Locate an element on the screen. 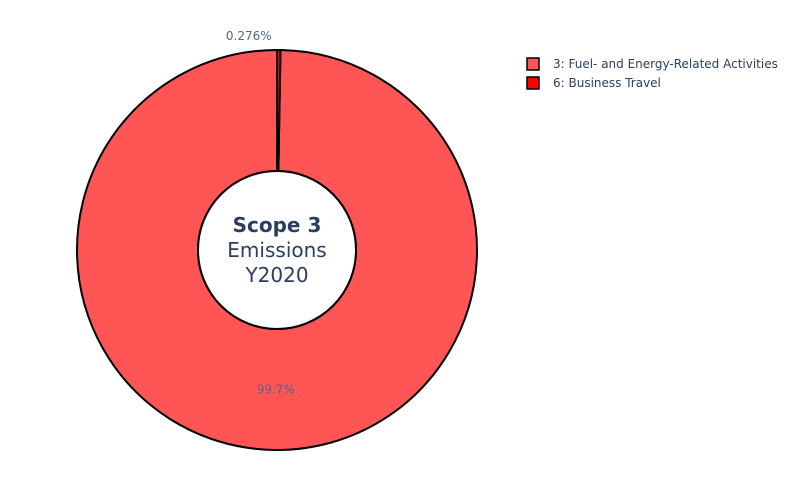 This screenshot has height=500, width=800. center-title-line2: Emissions is located at coordinates (276, 250).